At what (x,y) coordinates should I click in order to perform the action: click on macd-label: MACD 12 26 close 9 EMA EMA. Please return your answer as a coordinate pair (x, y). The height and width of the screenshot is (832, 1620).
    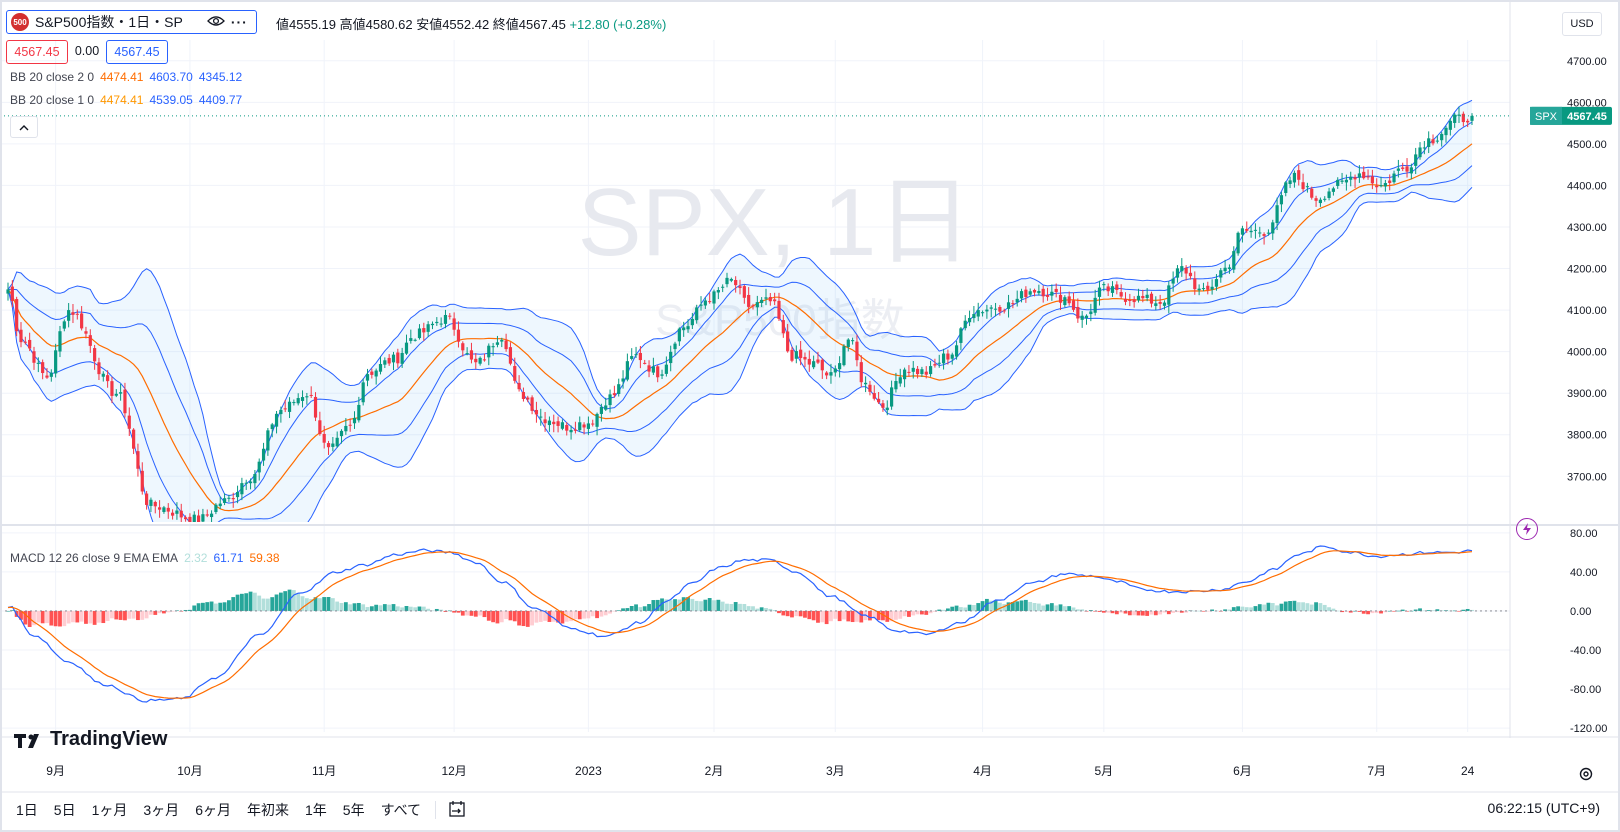
    Looking at the image, I should click on (94, 558).